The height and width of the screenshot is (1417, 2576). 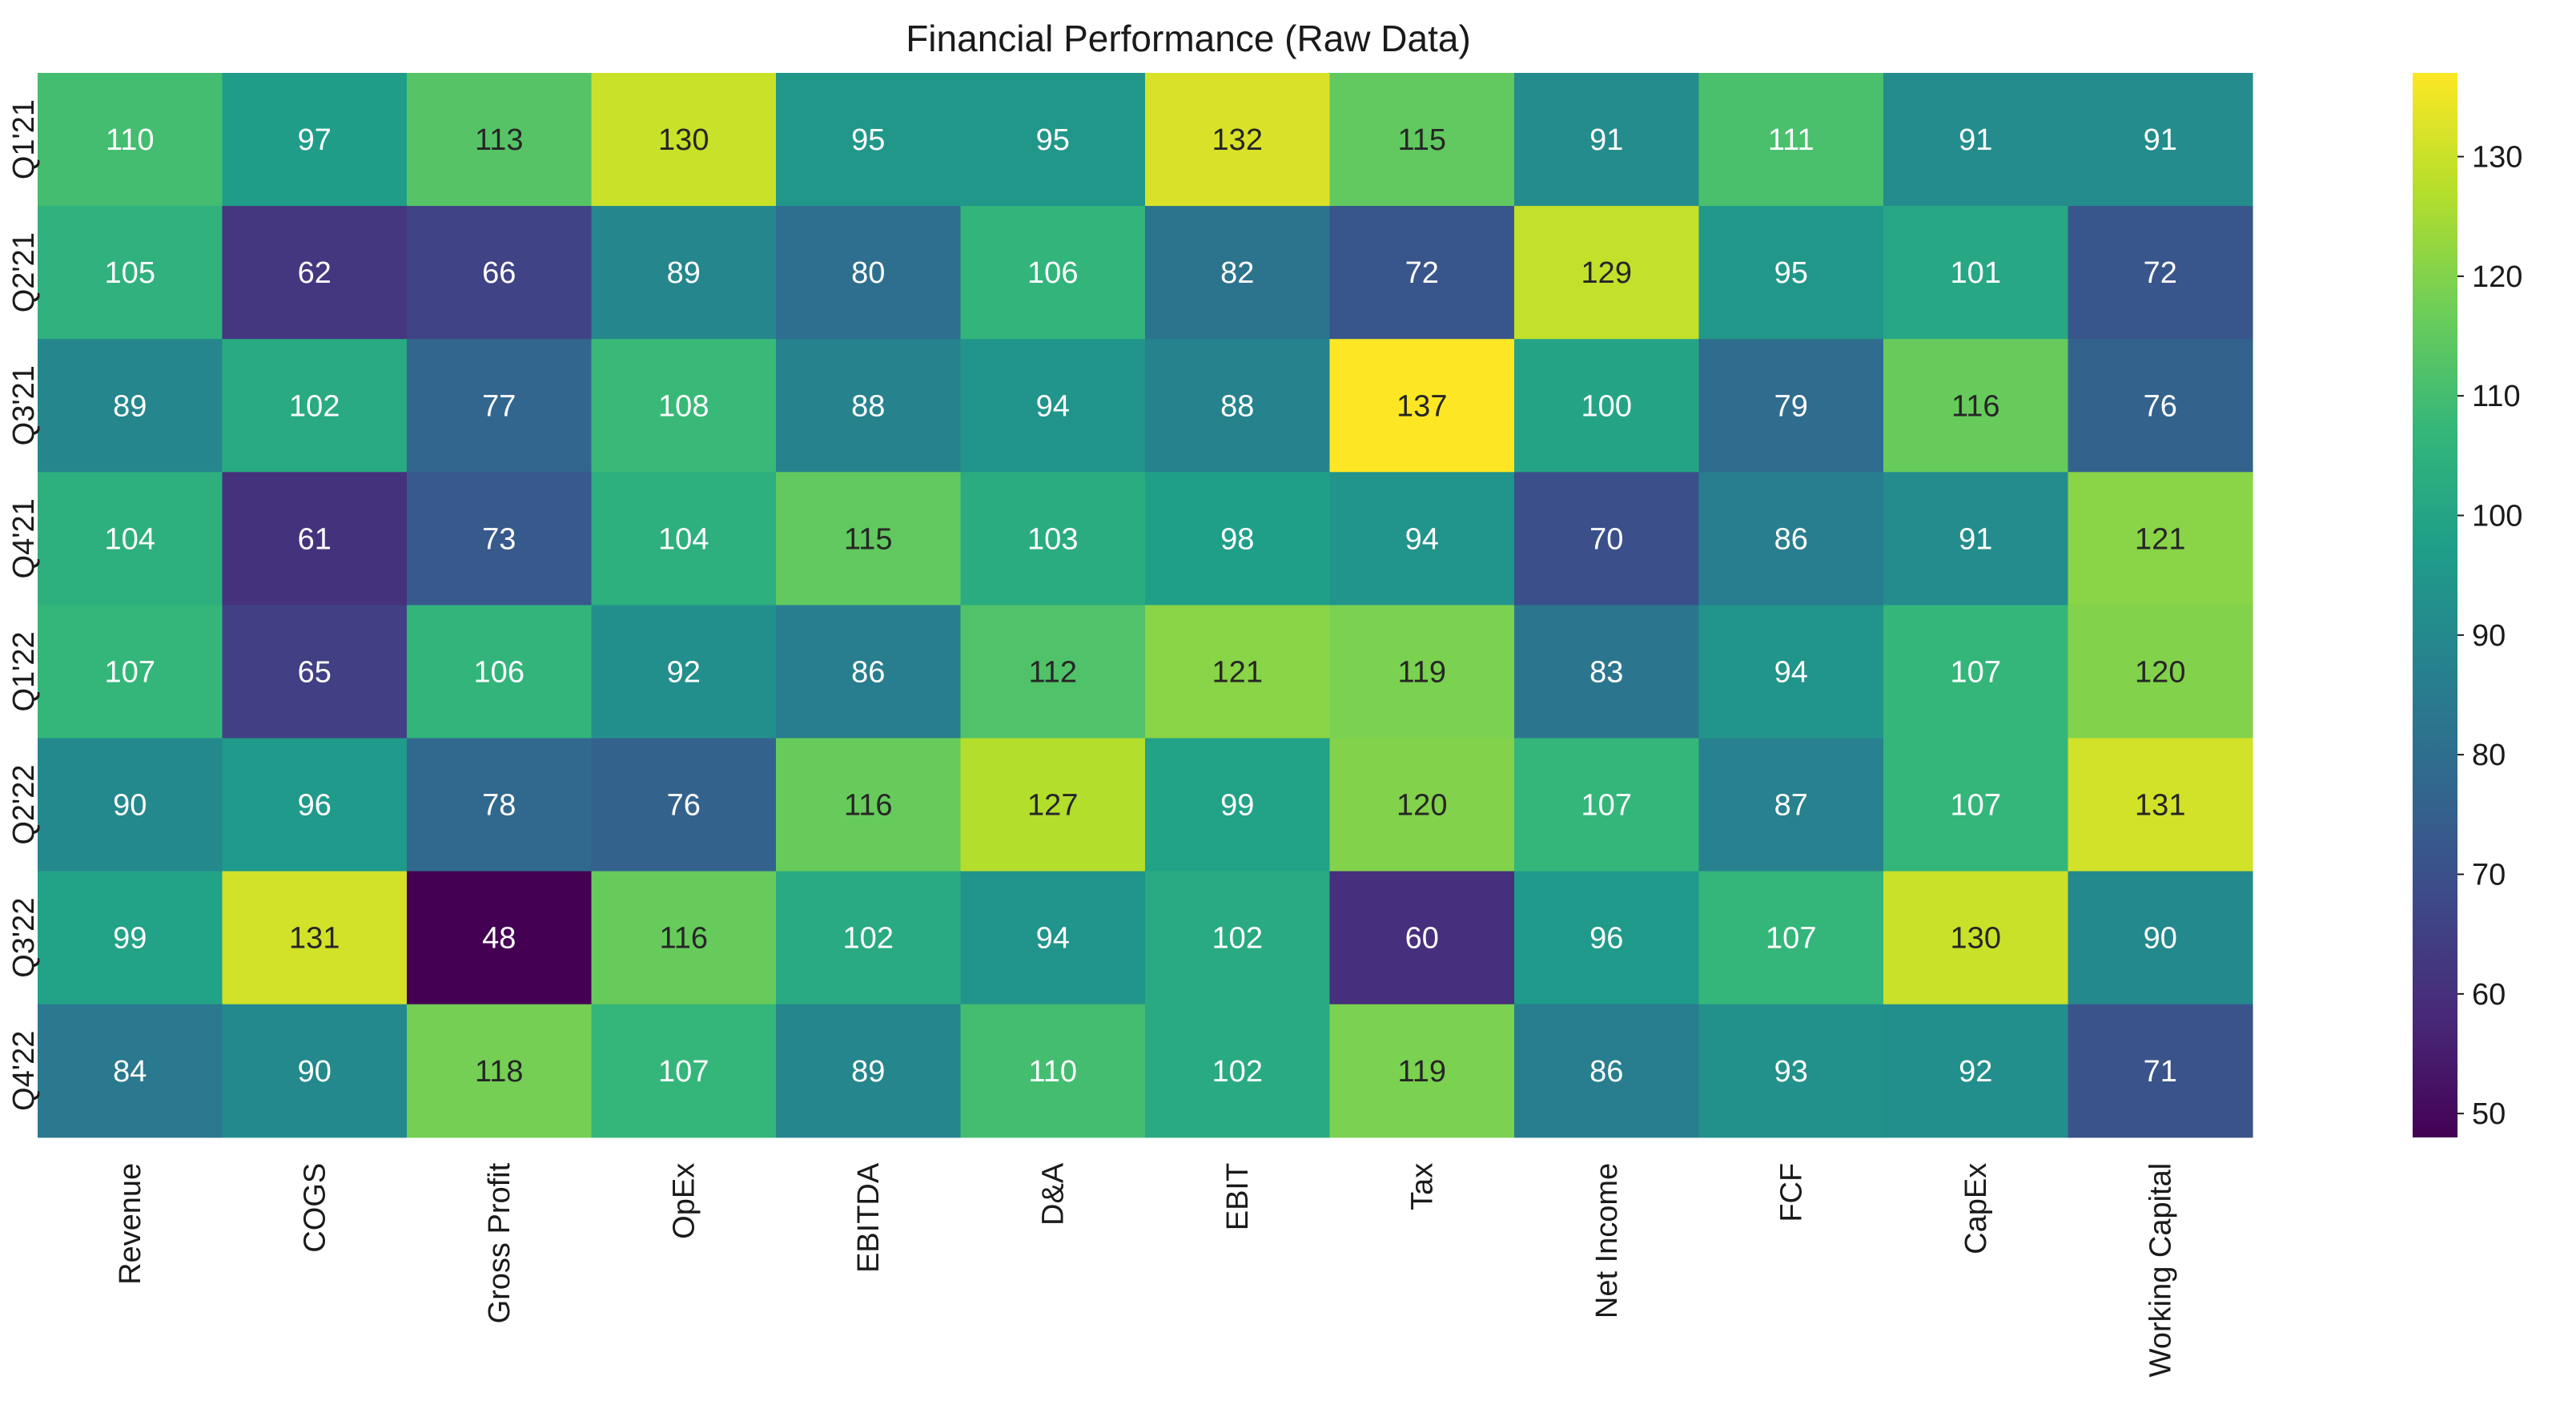 I want to click on heatmap-cell-q3-22-tax, so click(x=1422, y=938).